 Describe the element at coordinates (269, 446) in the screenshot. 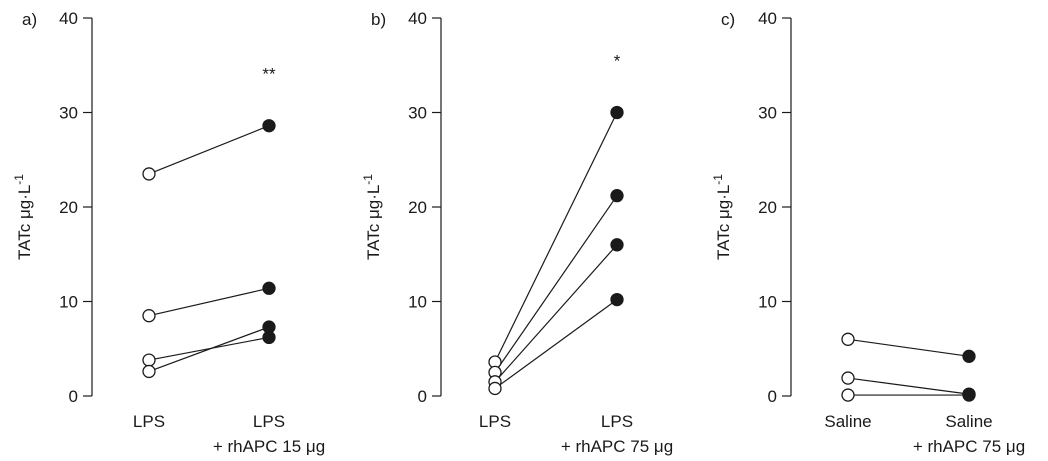

I see `x-category-sublabel: + rhAPC 15 μg` at that location.